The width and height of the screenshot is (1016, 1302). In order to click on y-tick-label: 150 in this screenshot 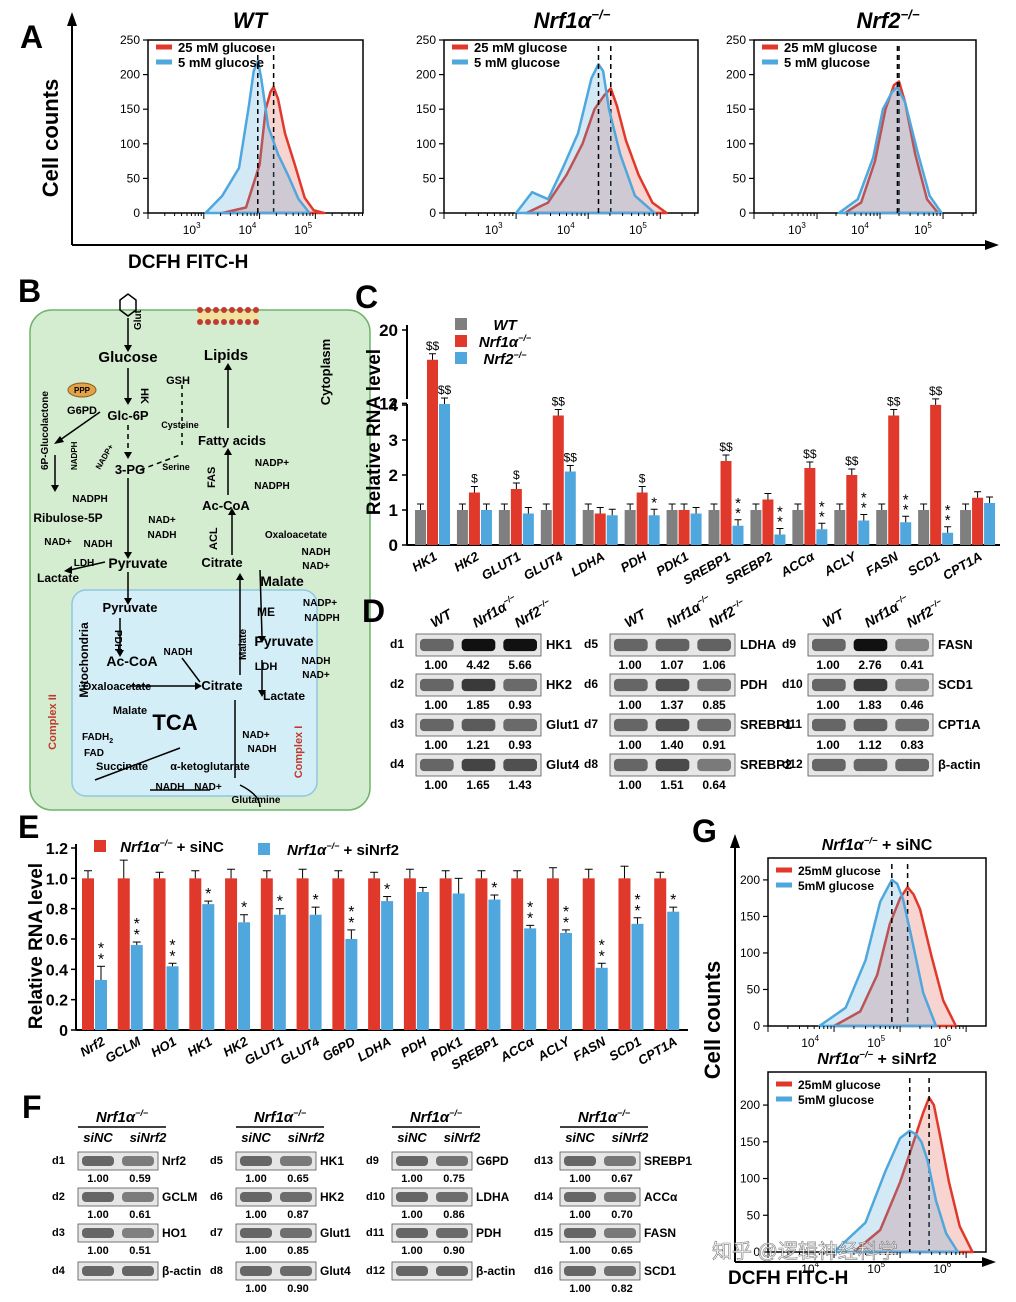, I will do `click(736, 109)`.